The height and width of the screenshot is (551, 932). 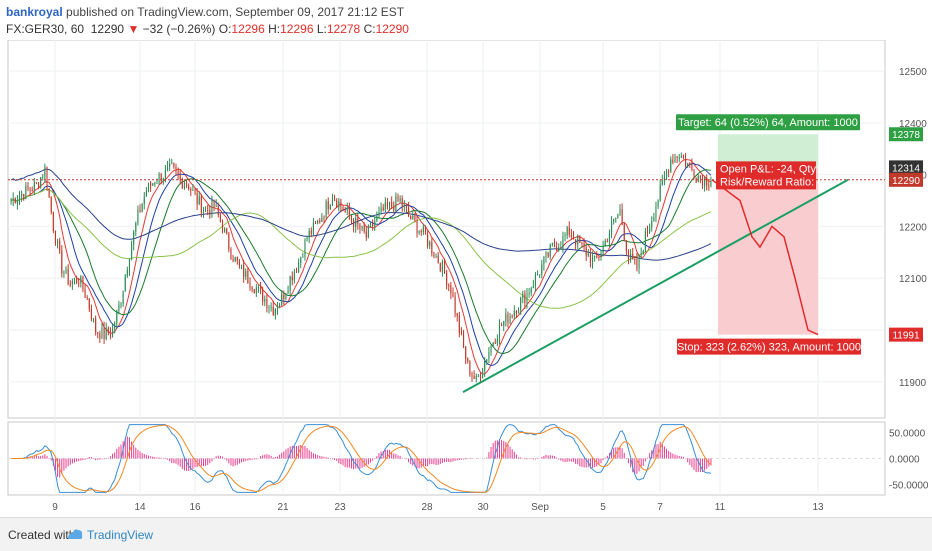 What do you see at coordinates (340, 507) in the screenshot?
I see `x-tick-label: 23` at bounding box center [340, 507].